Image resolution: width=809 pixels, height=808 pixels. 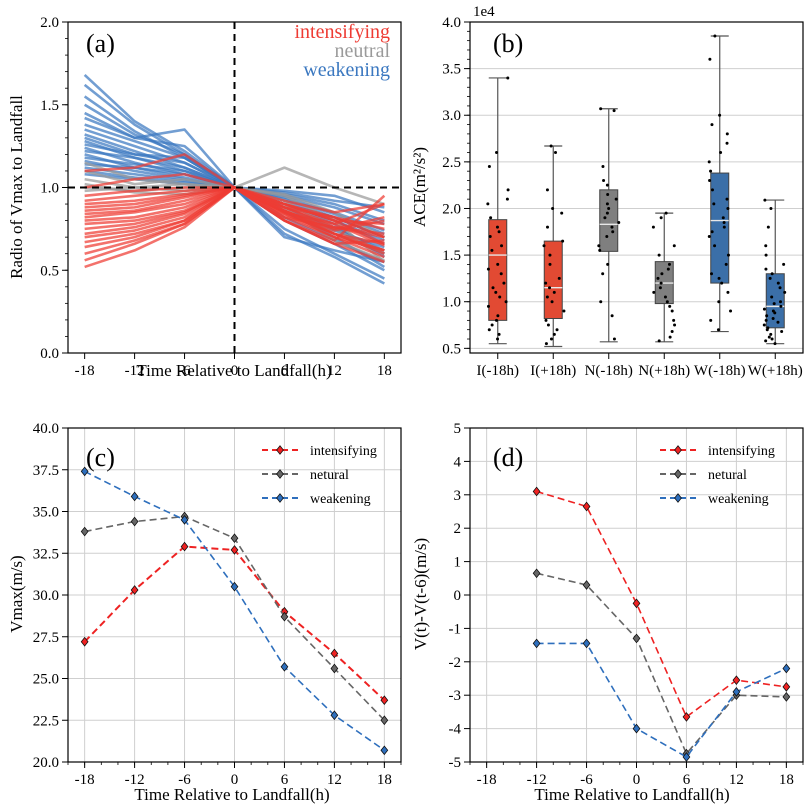 I want to click on panel-b-y-axis-label: ACE(m²/s²), so click(x=419, y=187).